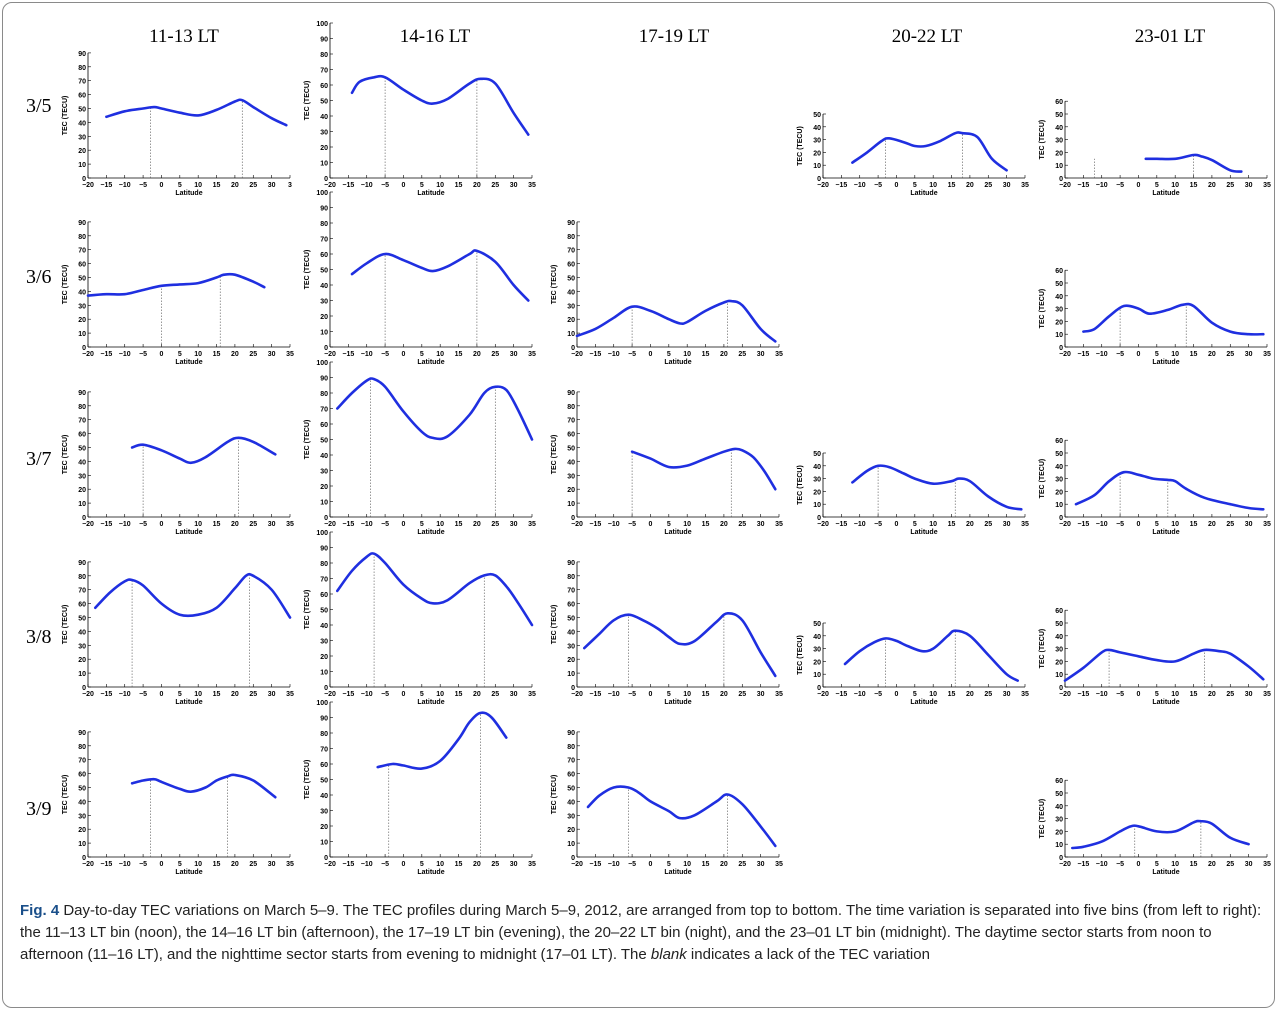 The height and width of the screenshot is (1014, 1281). What do you see at coordinates (39, 809) in the screenshot?
I see `row-label: 3/9` at bounding box center [39, 809].